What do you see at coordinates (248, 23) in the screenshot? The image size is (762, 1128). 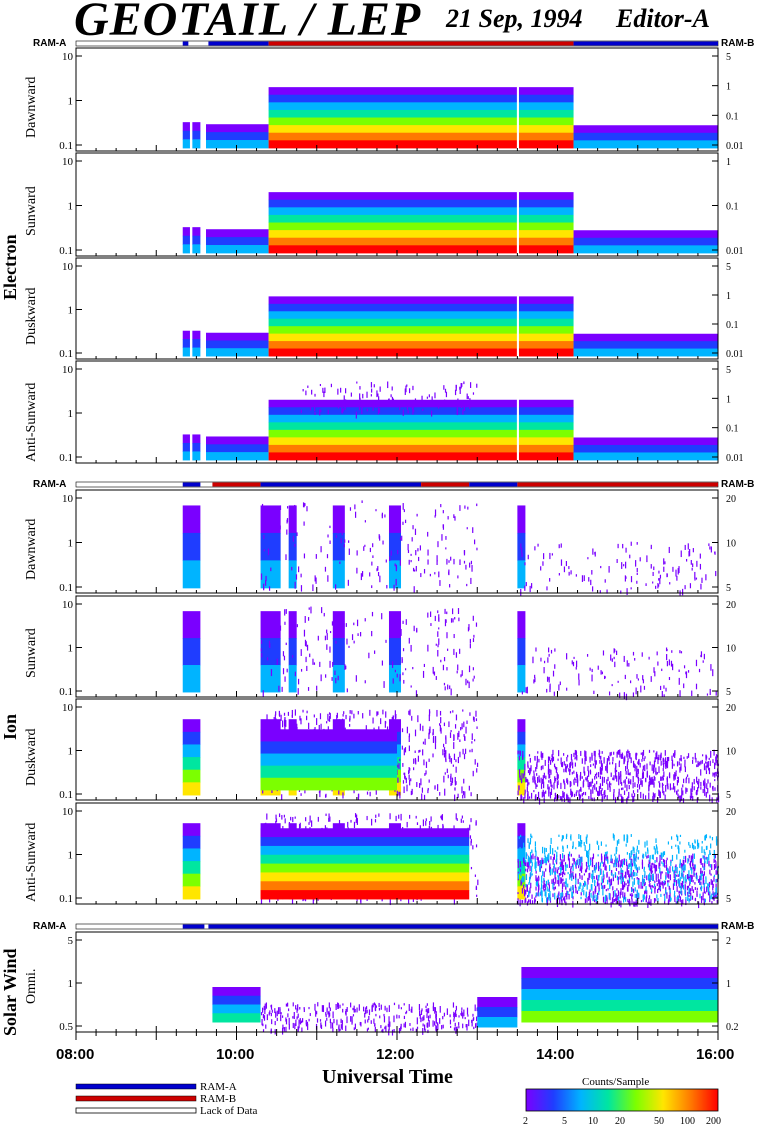 I see `page-title: GEOTAIL / LEP` at bounding box center [248, 23].